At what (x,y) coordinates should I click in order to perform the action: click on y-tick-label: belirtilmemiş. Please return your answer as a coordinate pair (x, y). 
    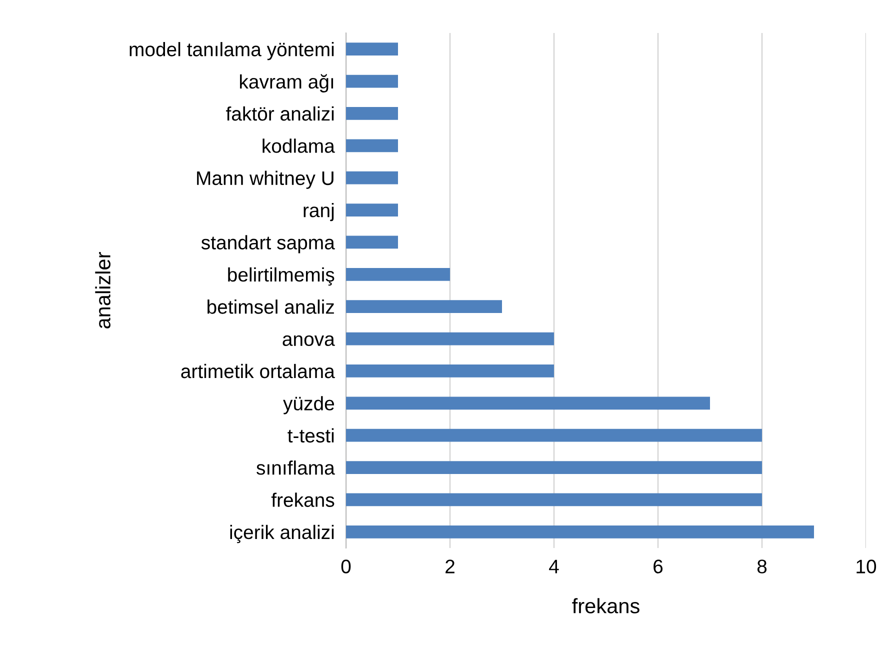
    Looking at the image, I should click on (281, 276).